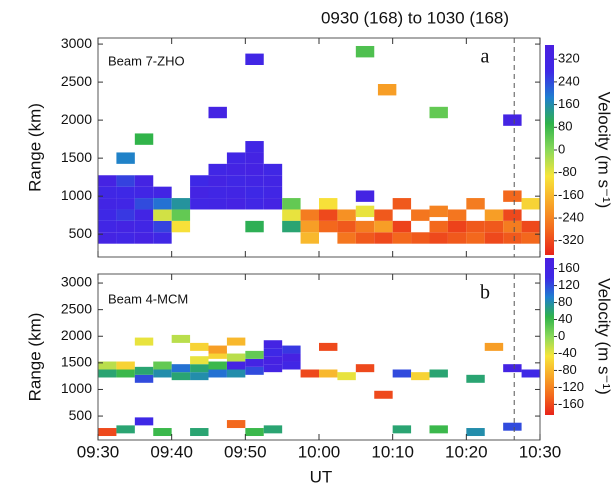  I want to click on colorbar-label: Velocity (m s⁻¹), so click(604, 150).